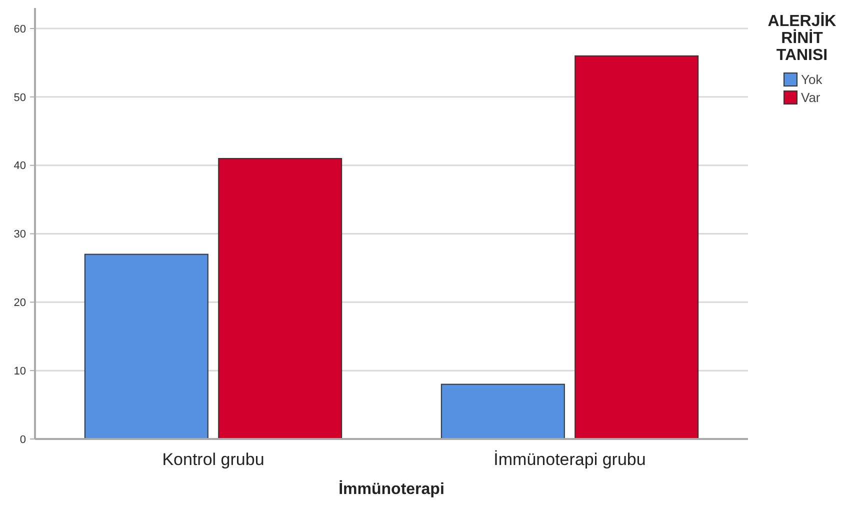  Describe the element at coordinates (391, 489) in the screenshot. I see `x-axis-title: İmmünoterapi` at that location.